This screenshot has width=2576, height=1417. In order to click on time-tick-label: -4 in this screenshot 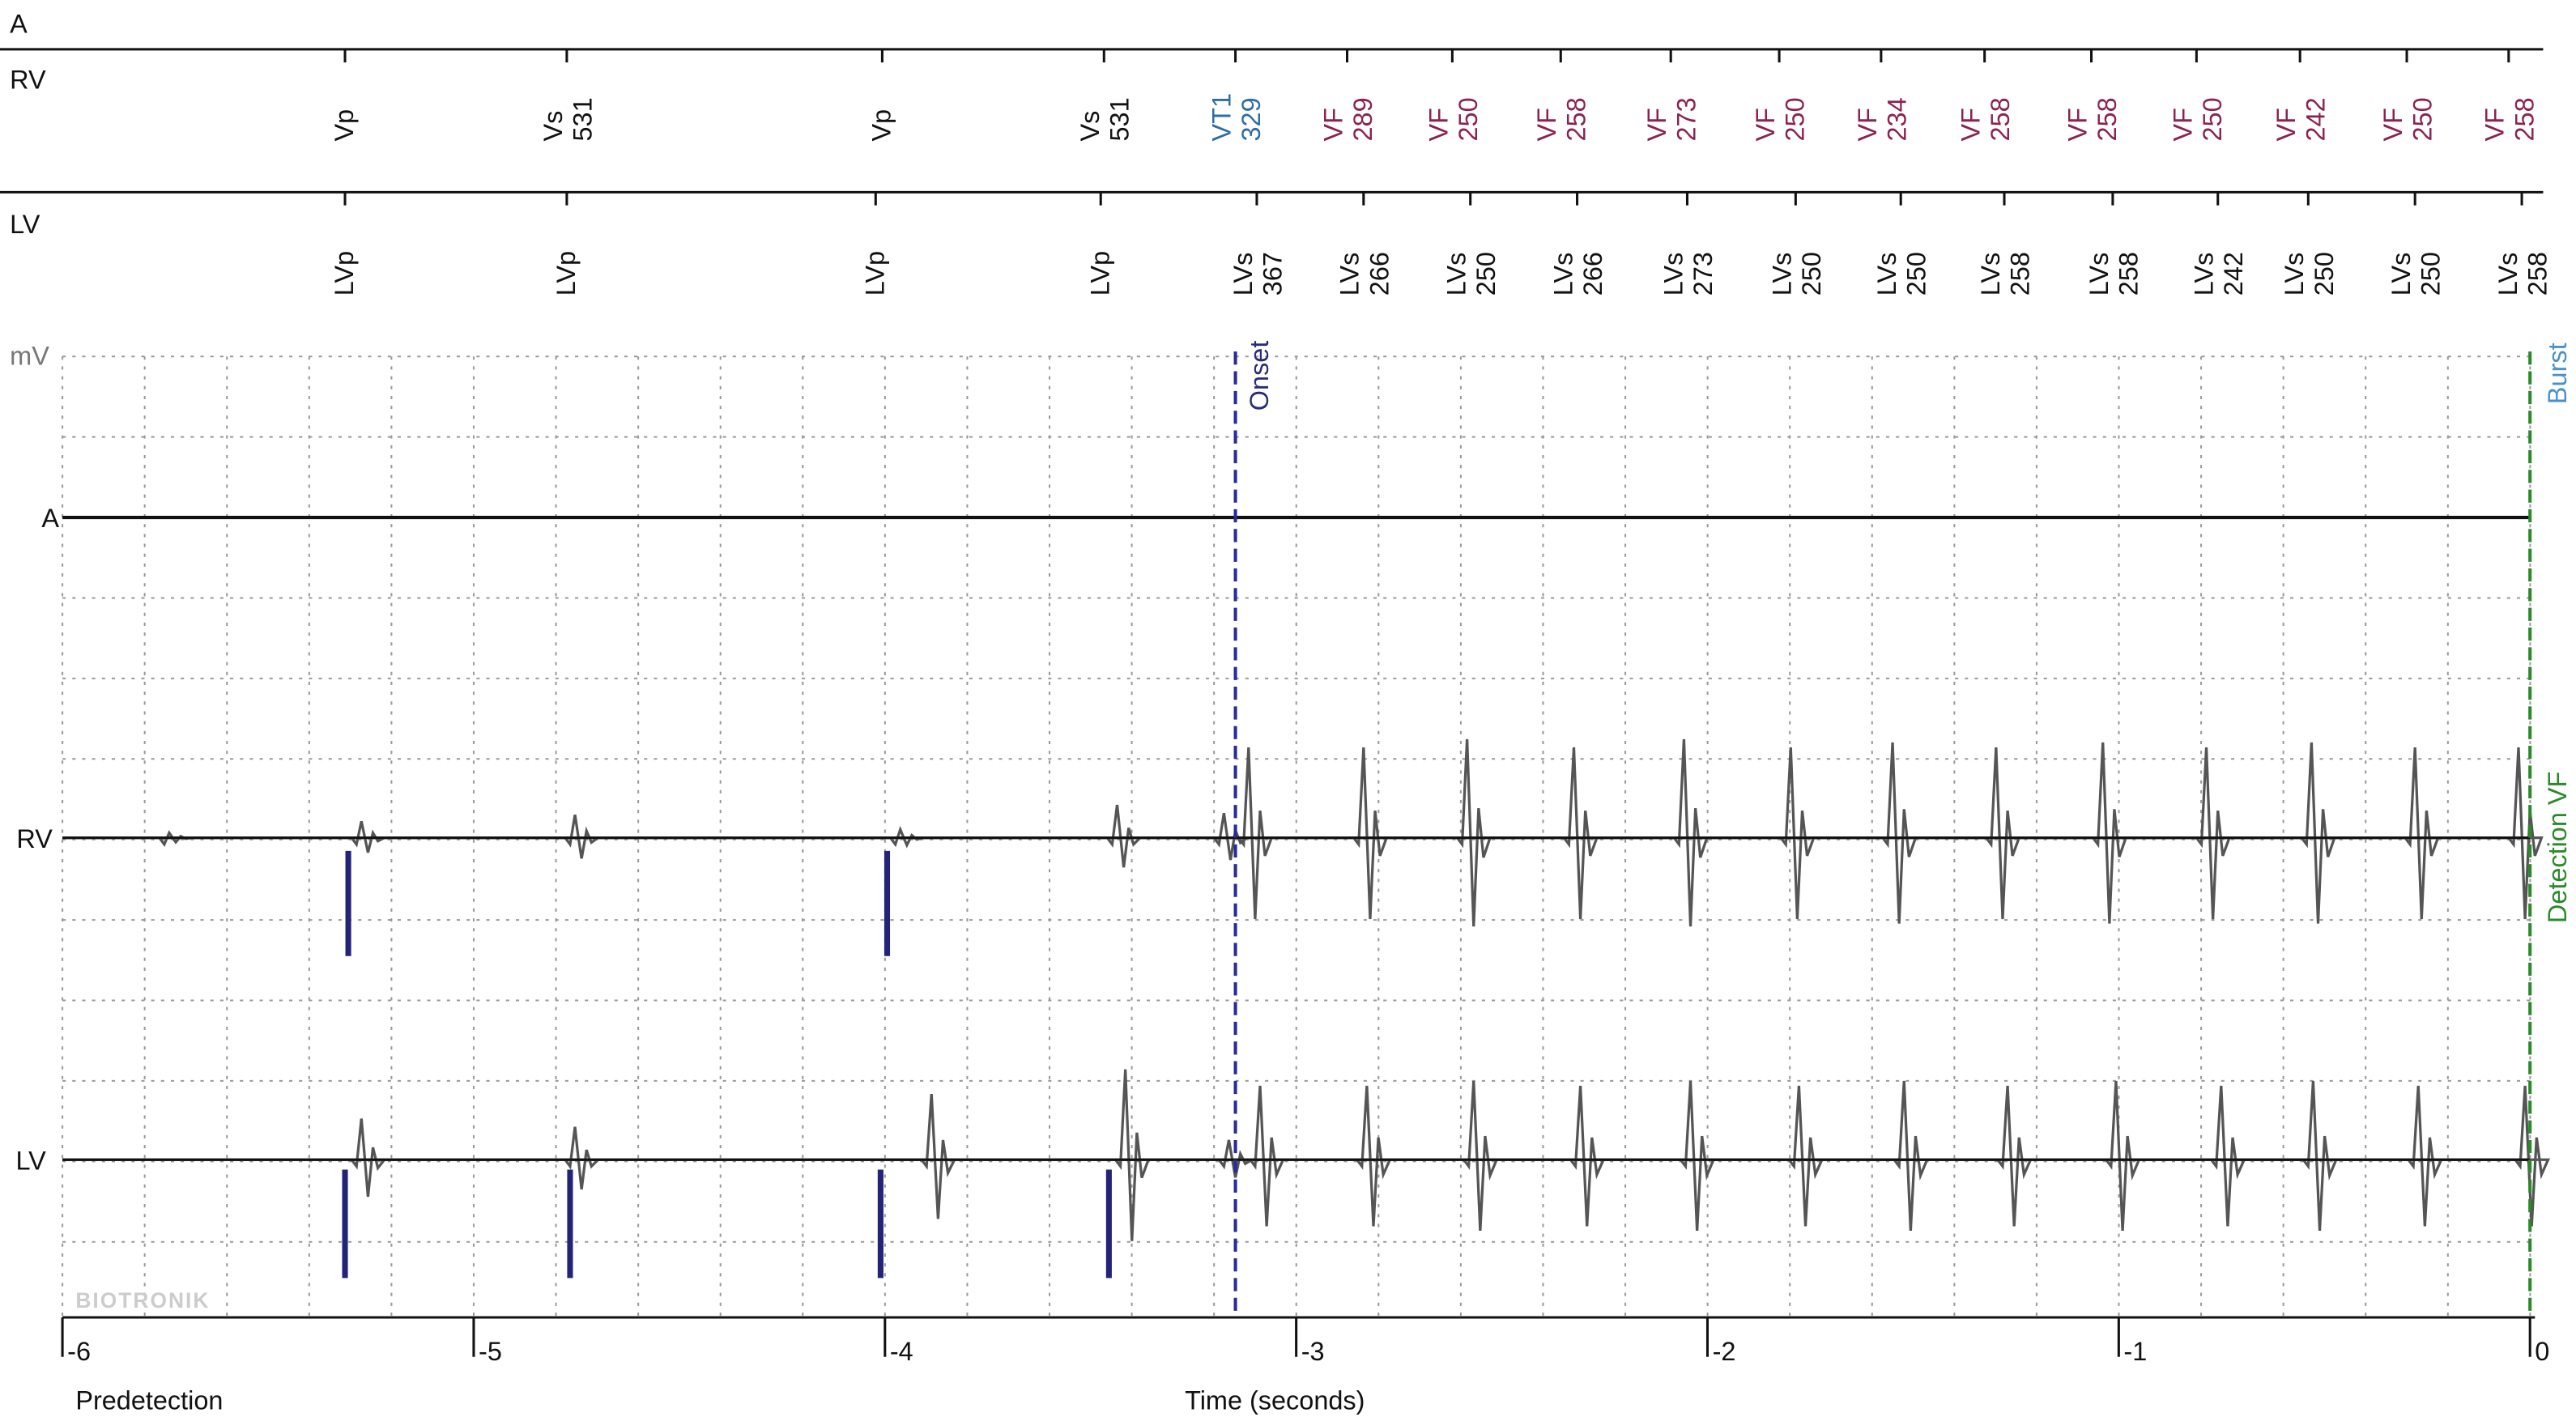, I will do `click(901, 1351)`.